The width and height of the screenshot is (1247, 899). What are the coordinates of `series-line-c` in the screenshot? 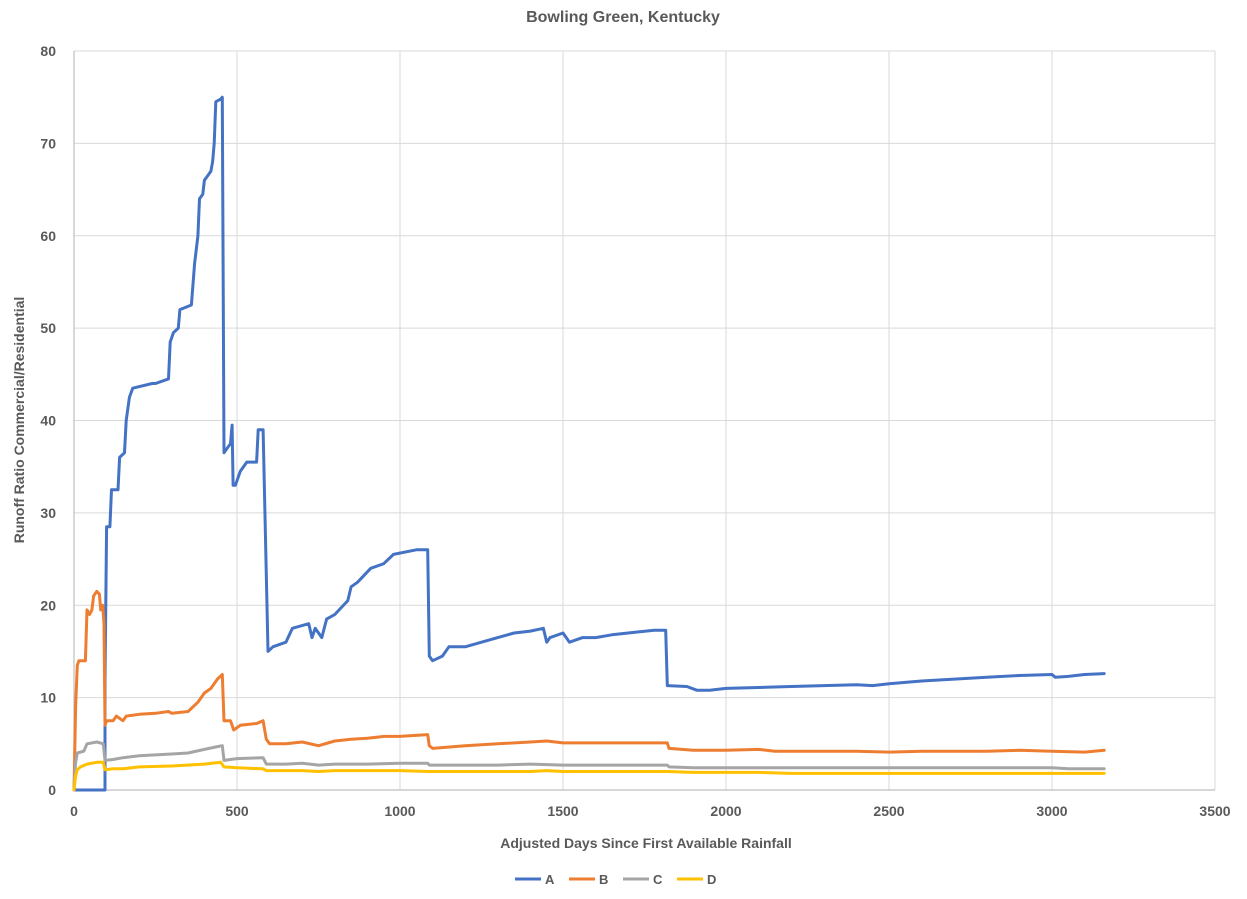 It's located at (589, 766).